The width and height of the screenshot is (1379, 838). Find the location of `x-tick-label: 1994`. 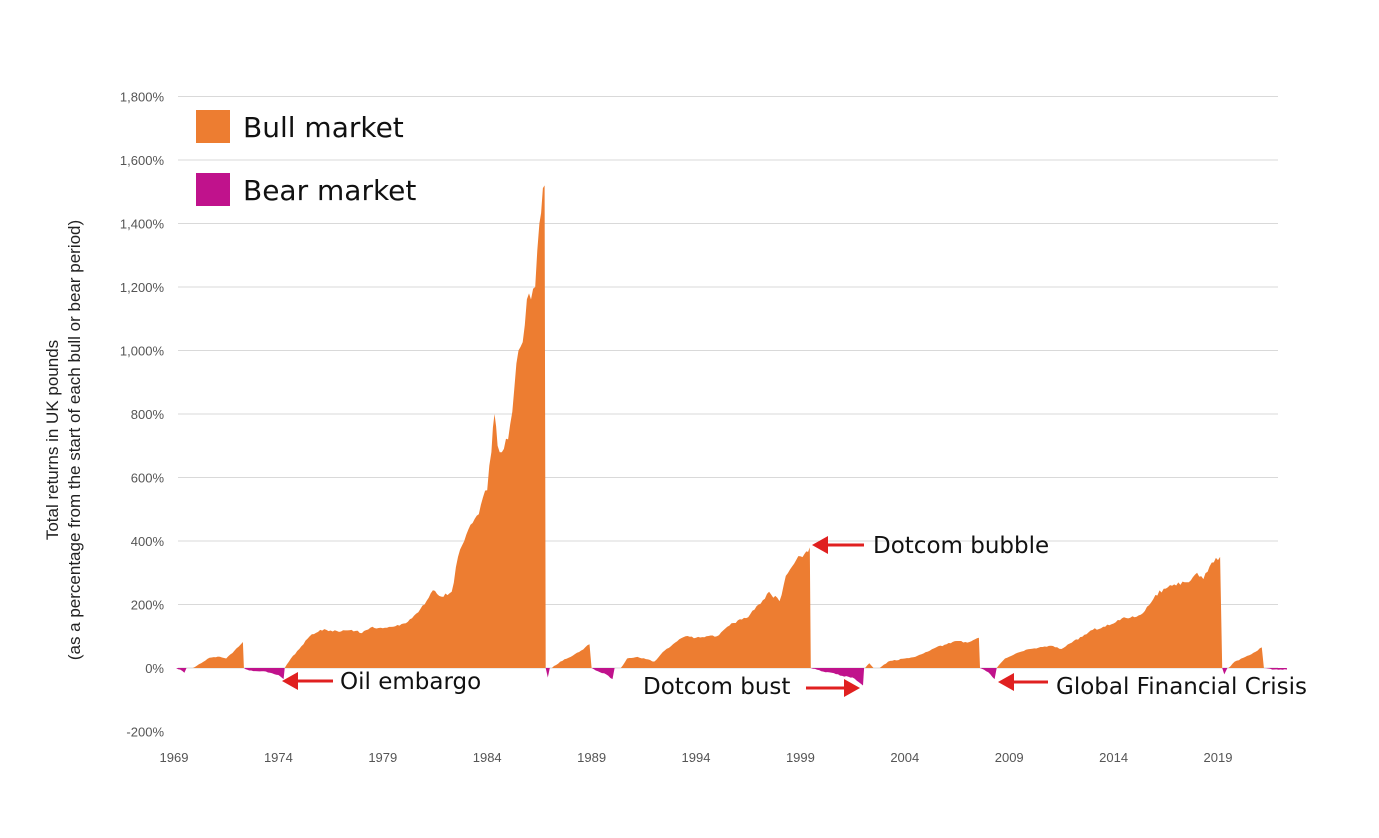

x-tick-label: 1994 is located at coordinates (696, 757).